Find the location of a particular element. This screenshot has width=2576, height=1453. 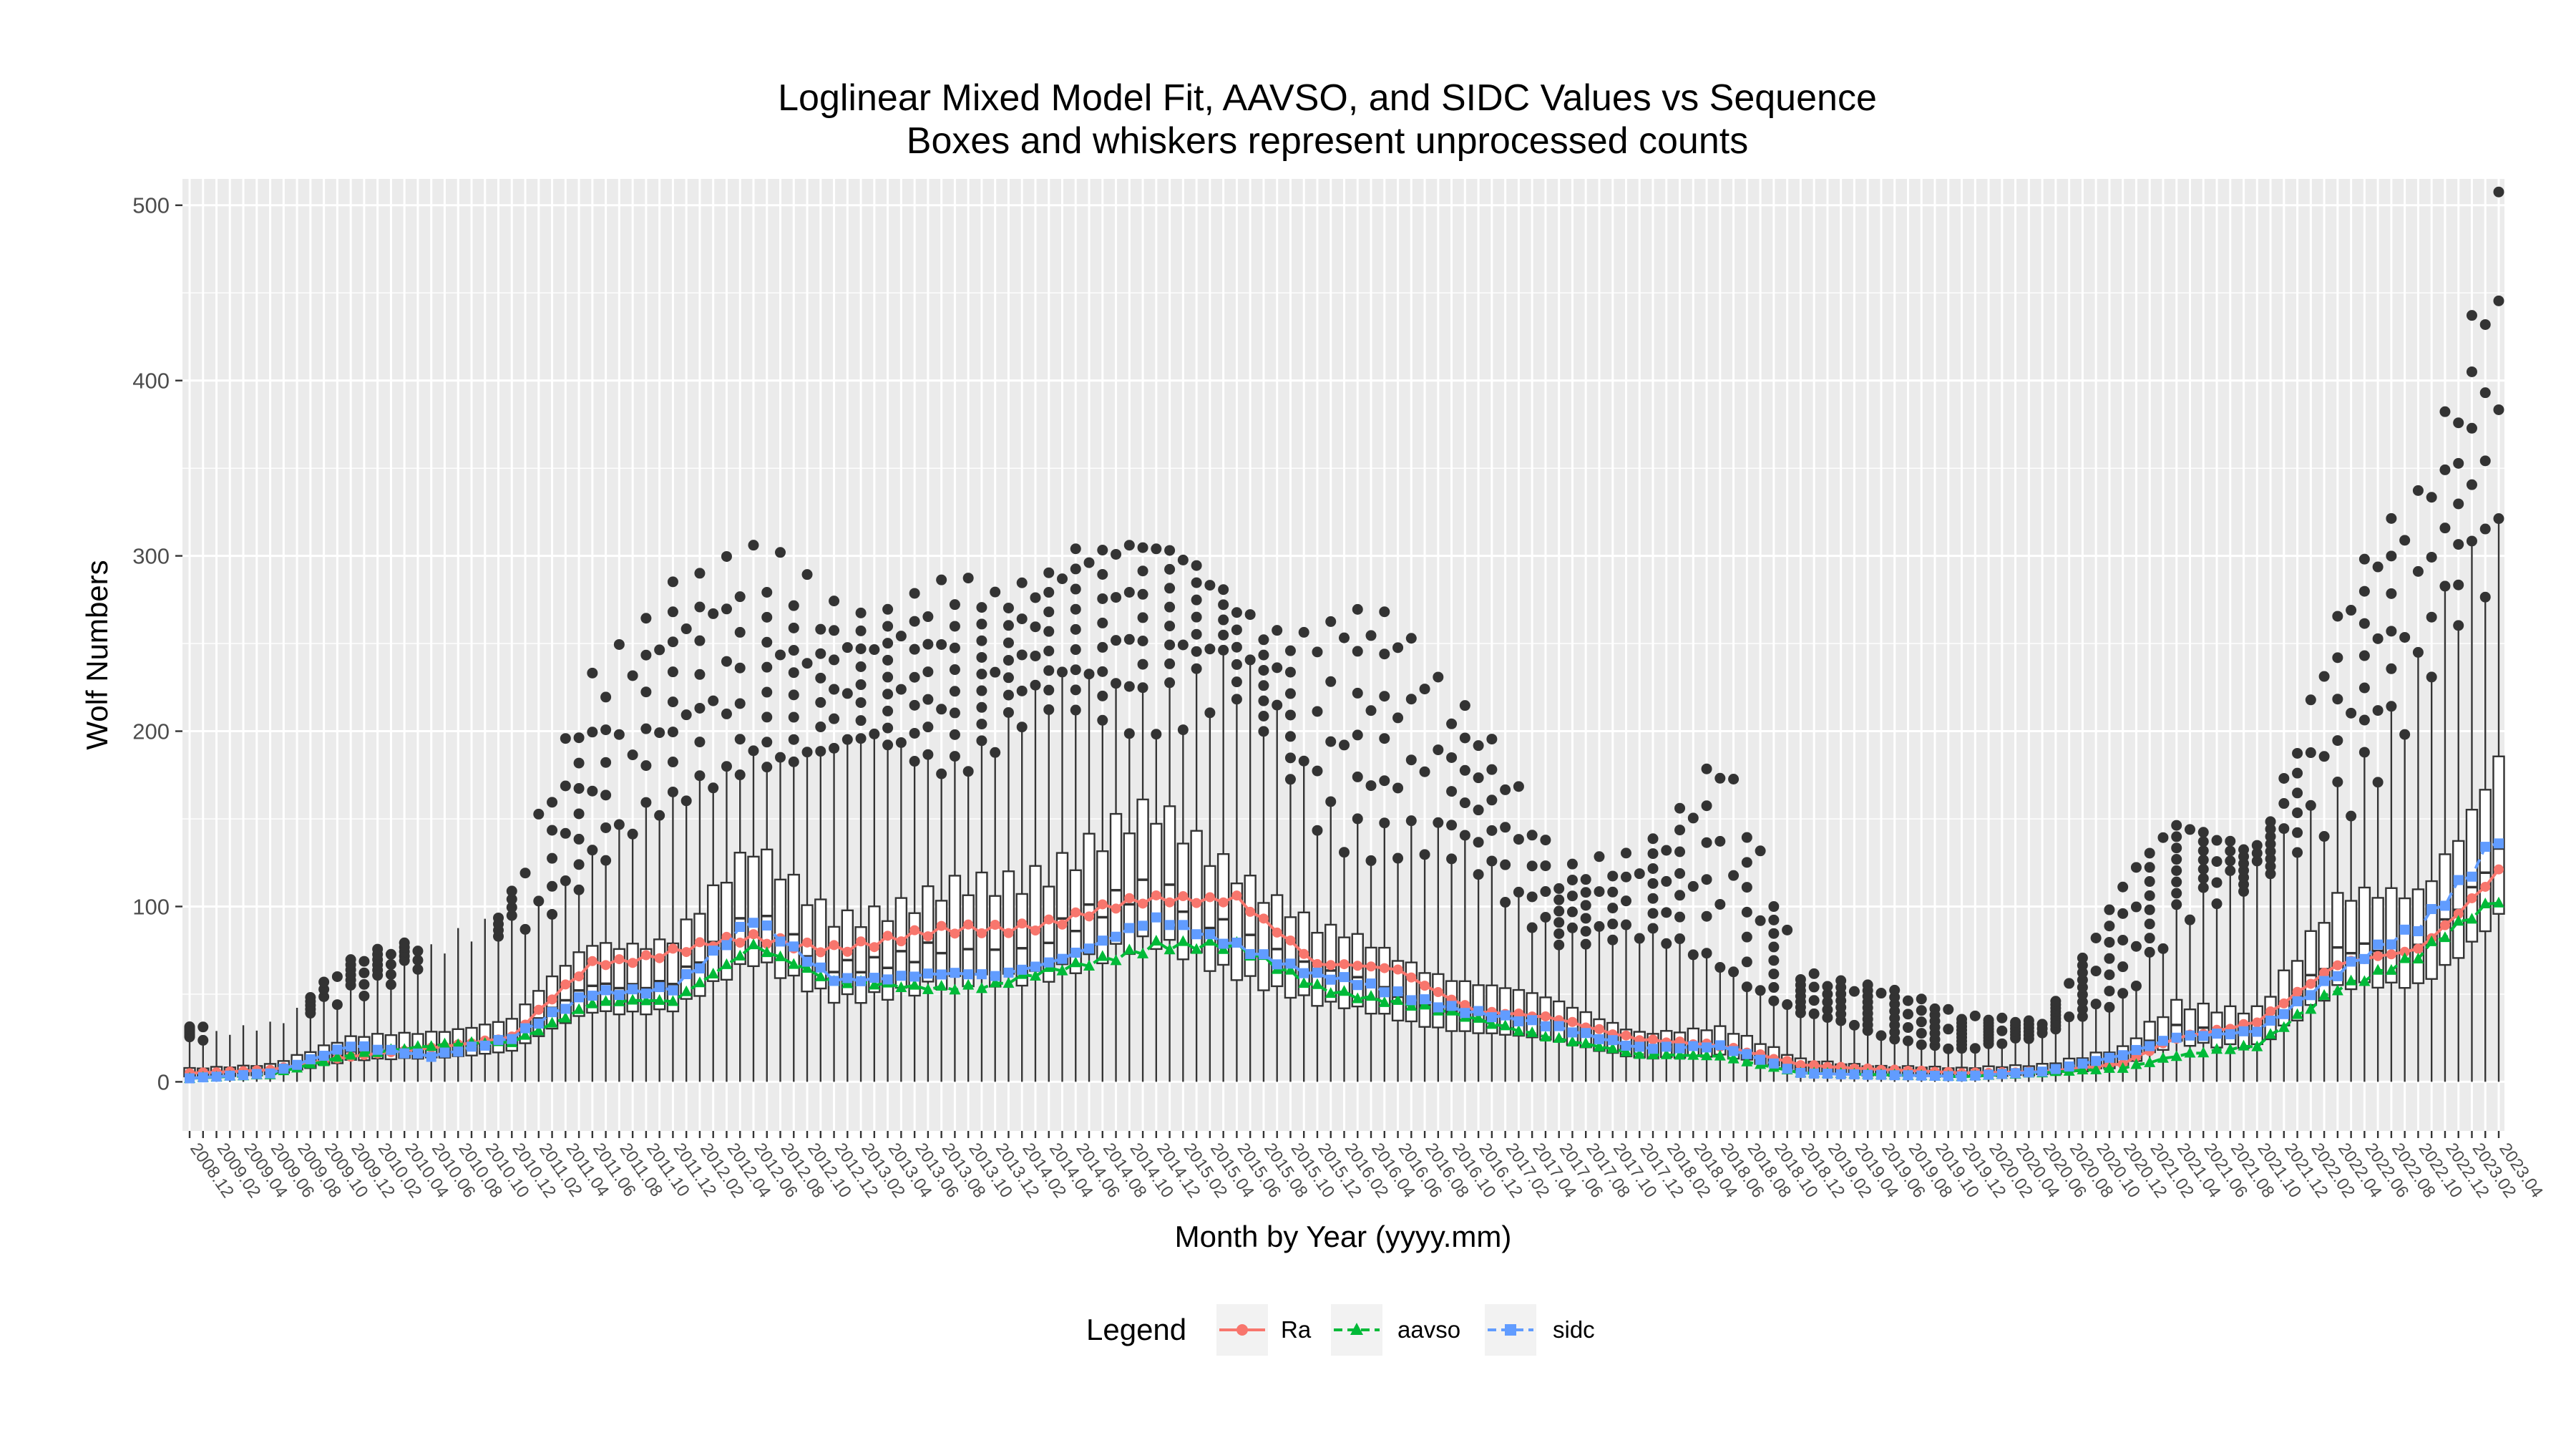

y-axis-label: Wolf Numbers is located at coordinates (97, 654).